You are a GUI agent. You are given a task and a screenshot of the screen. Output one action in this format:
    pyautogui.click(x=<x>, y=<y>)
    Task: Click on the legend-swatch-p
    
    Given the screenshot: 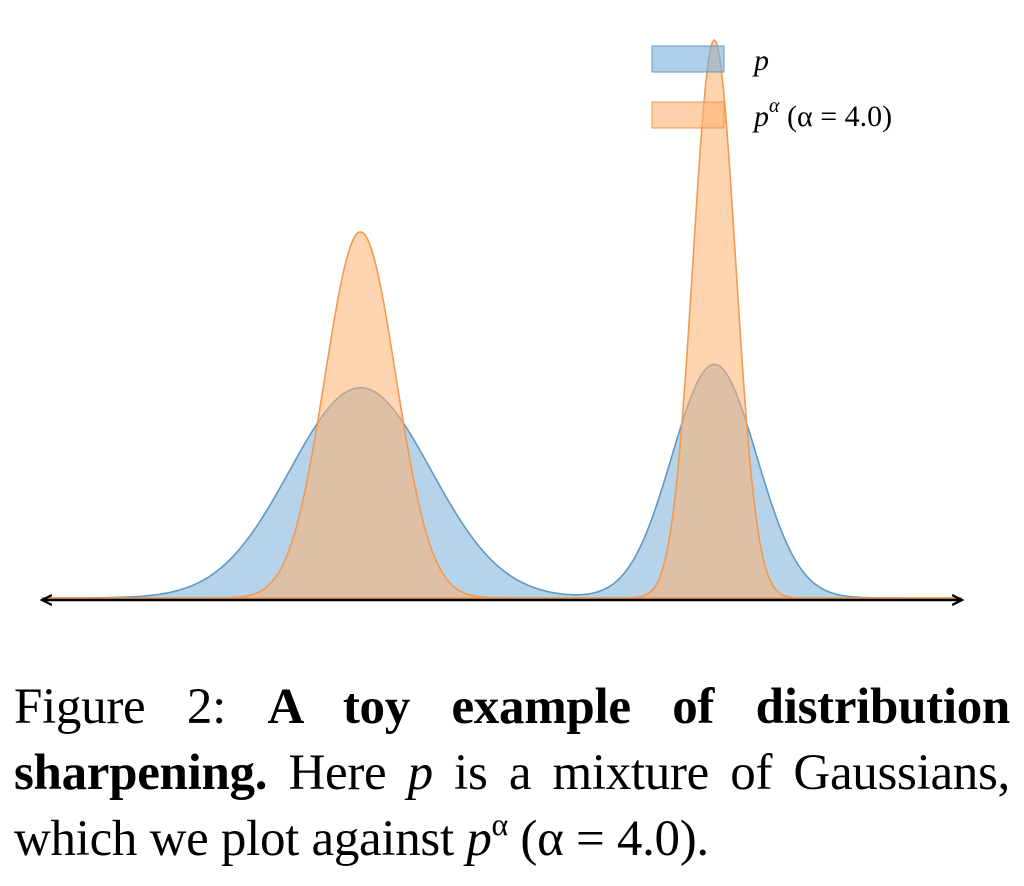 What is the action you would take?
    pyautogui.click(x=688, y=59)
    